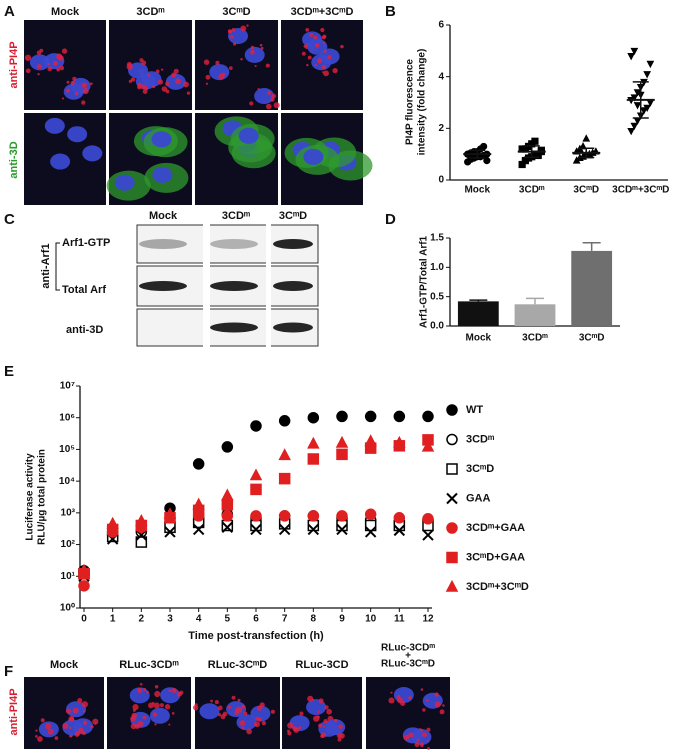  What do you see at coordinates (67, 386) in the screenshot?
I see `y-tick-label: 10⁷` at bounding box center [67, 386].